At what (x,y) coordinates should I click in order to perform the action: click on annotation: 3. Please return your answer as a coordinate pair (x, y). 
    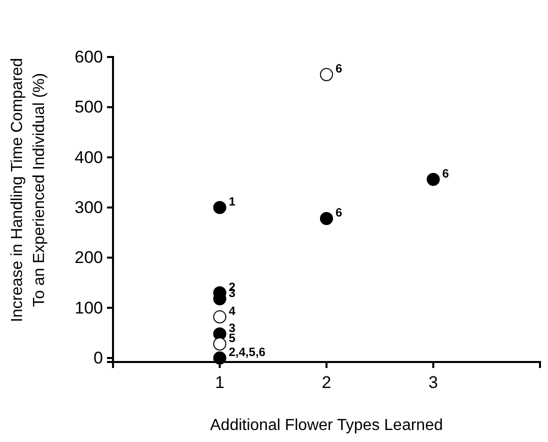
    Looking at the image, I should click on (232, 327).